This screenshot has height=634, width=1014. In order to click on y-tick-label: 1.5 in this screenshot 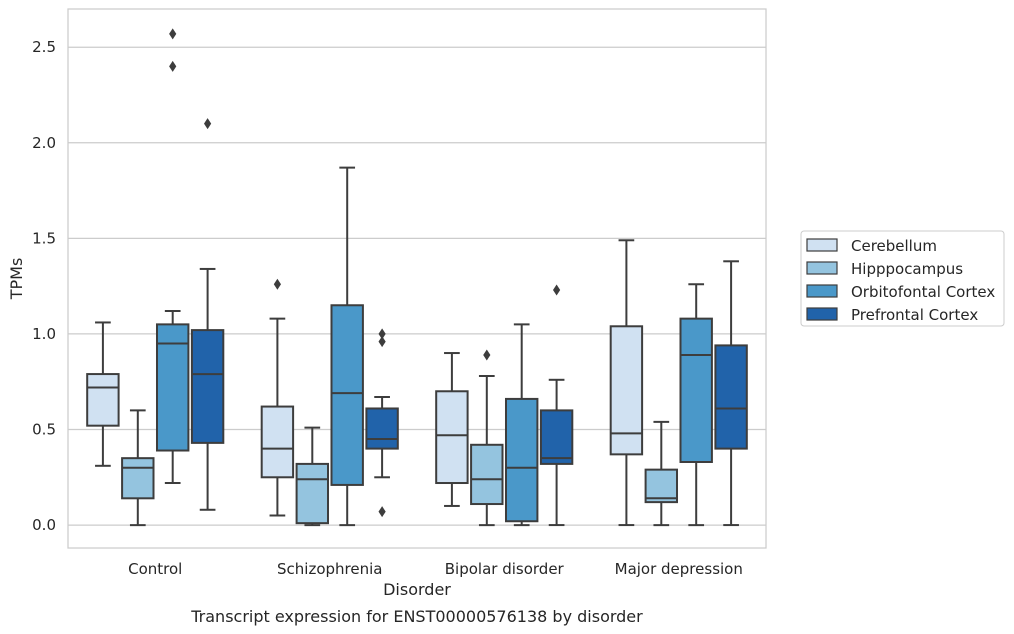, I will do `click(44, 238)`.